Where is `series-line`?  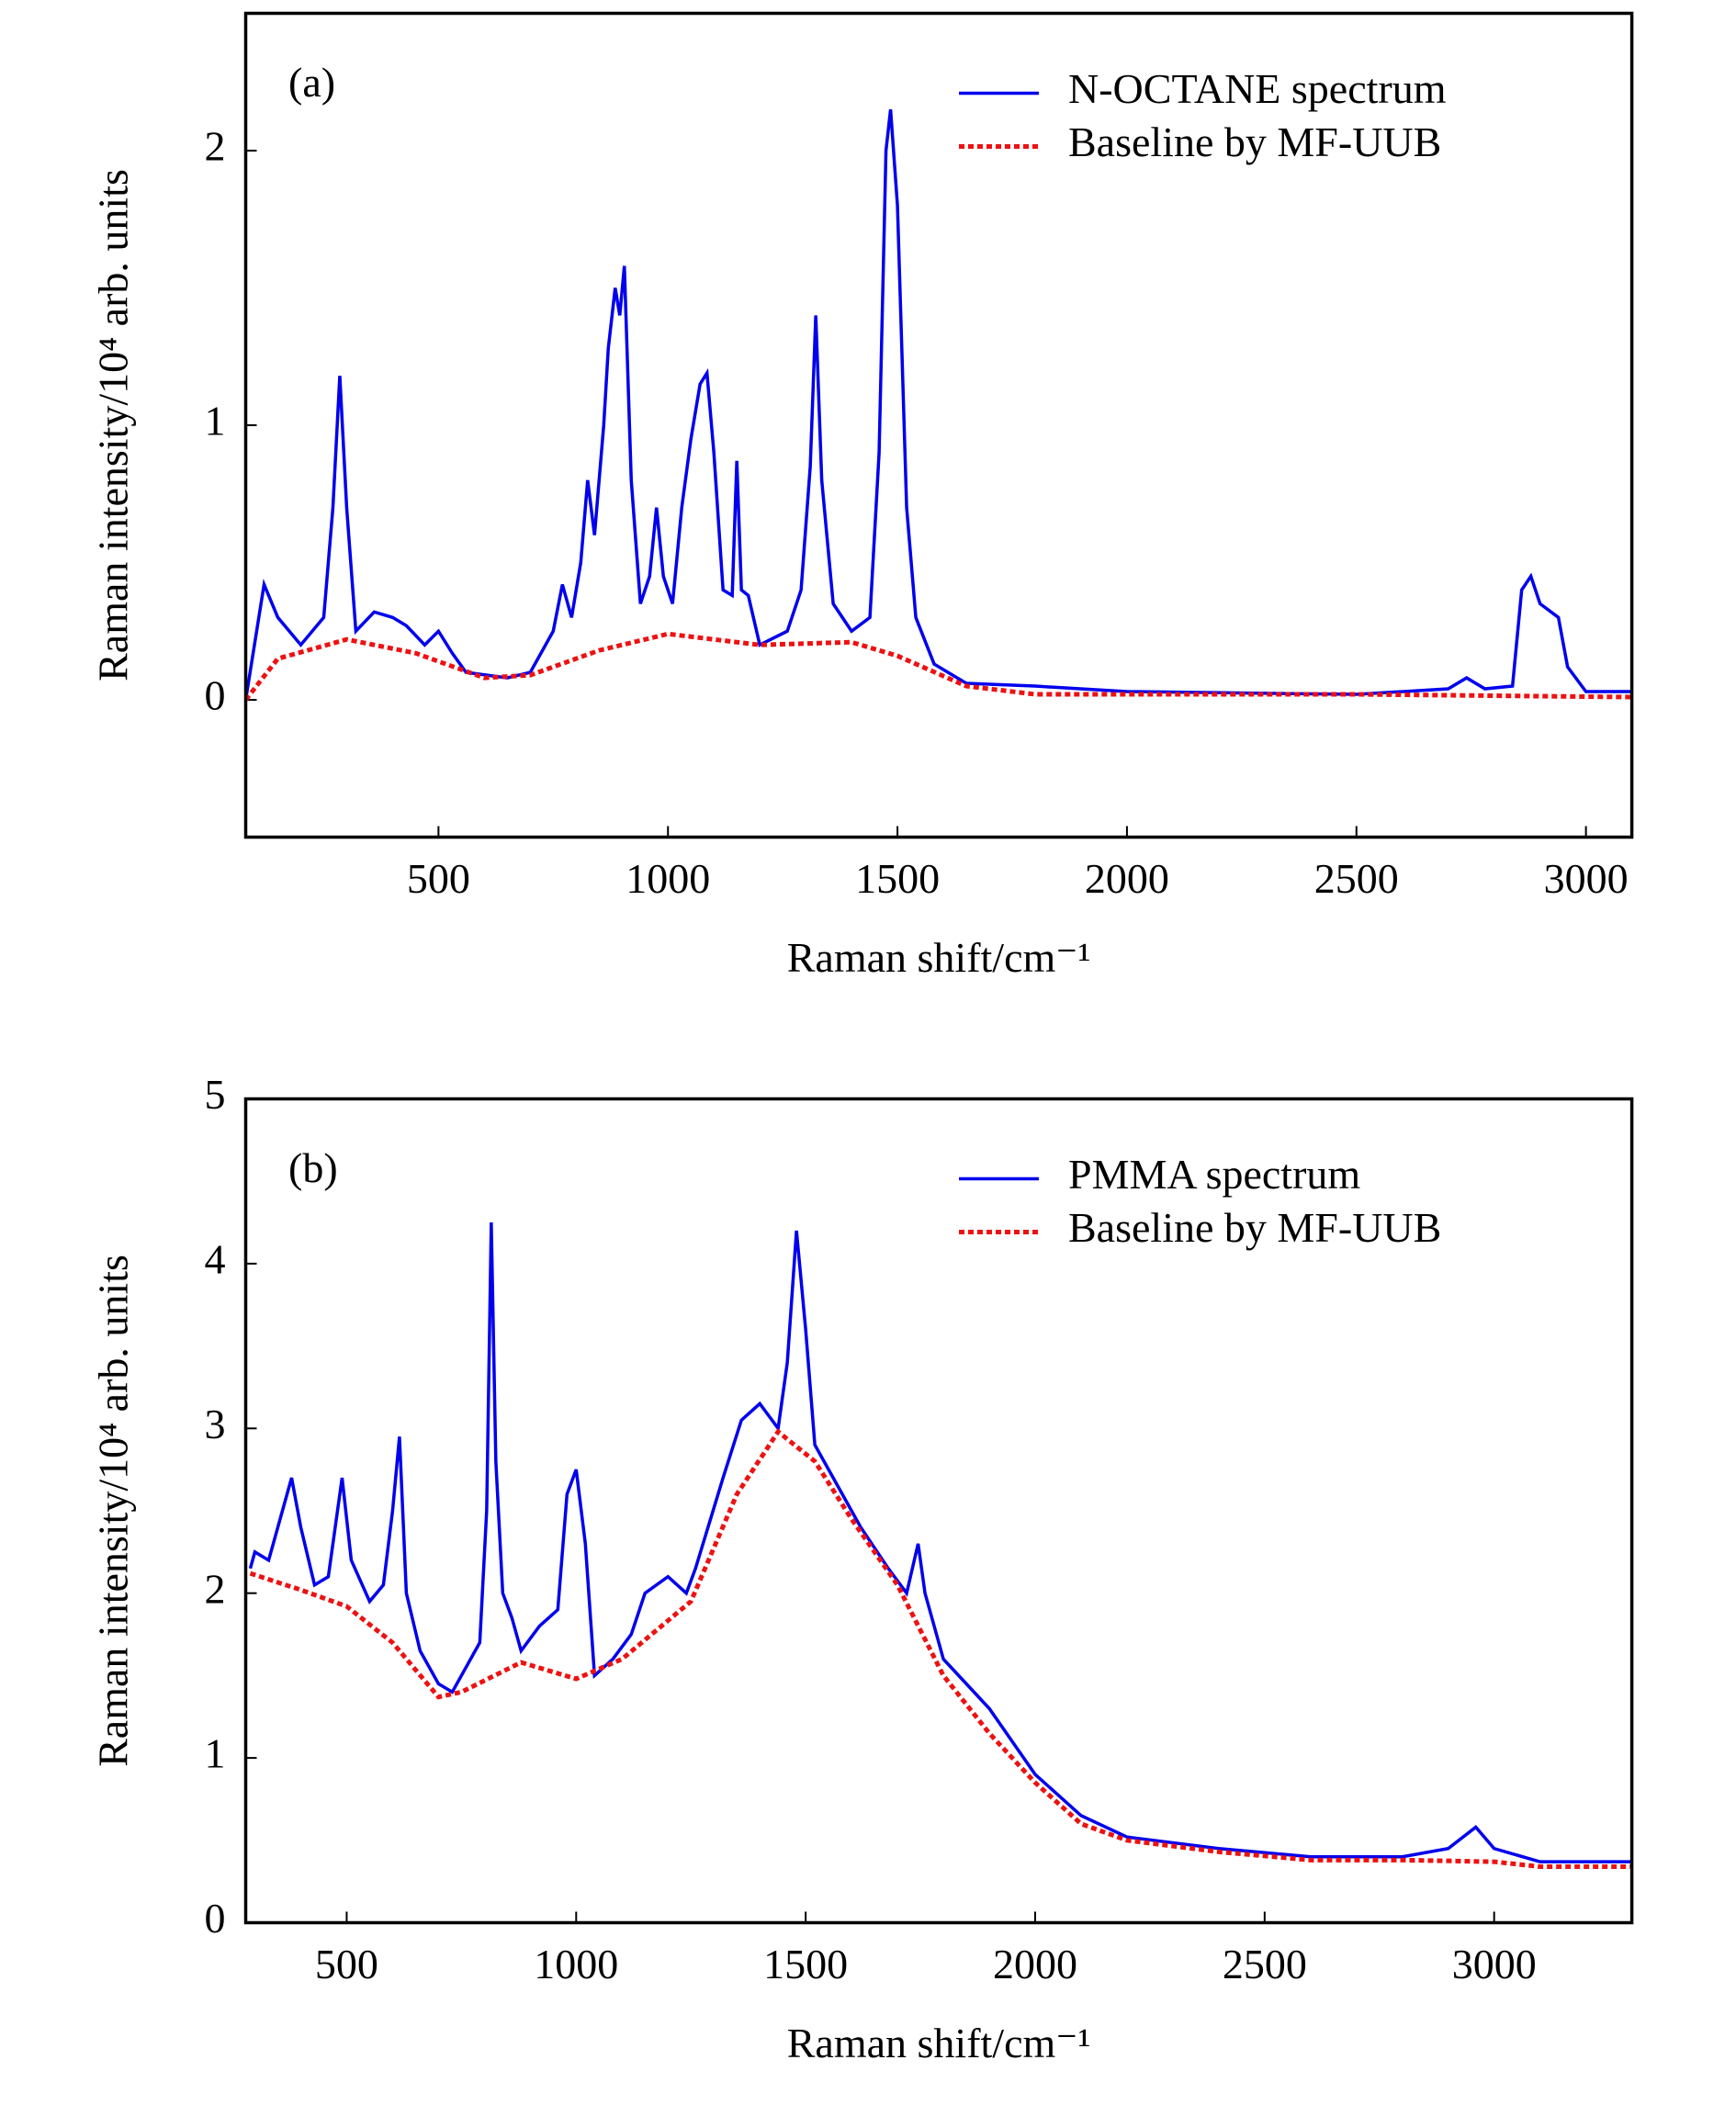 series-line is located at coordinates (938, 666).